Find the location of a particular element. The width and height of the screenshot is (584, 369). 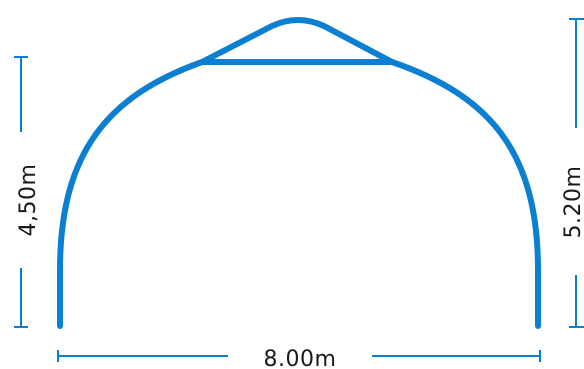

width-dimension is located at coordinates (299, 356).